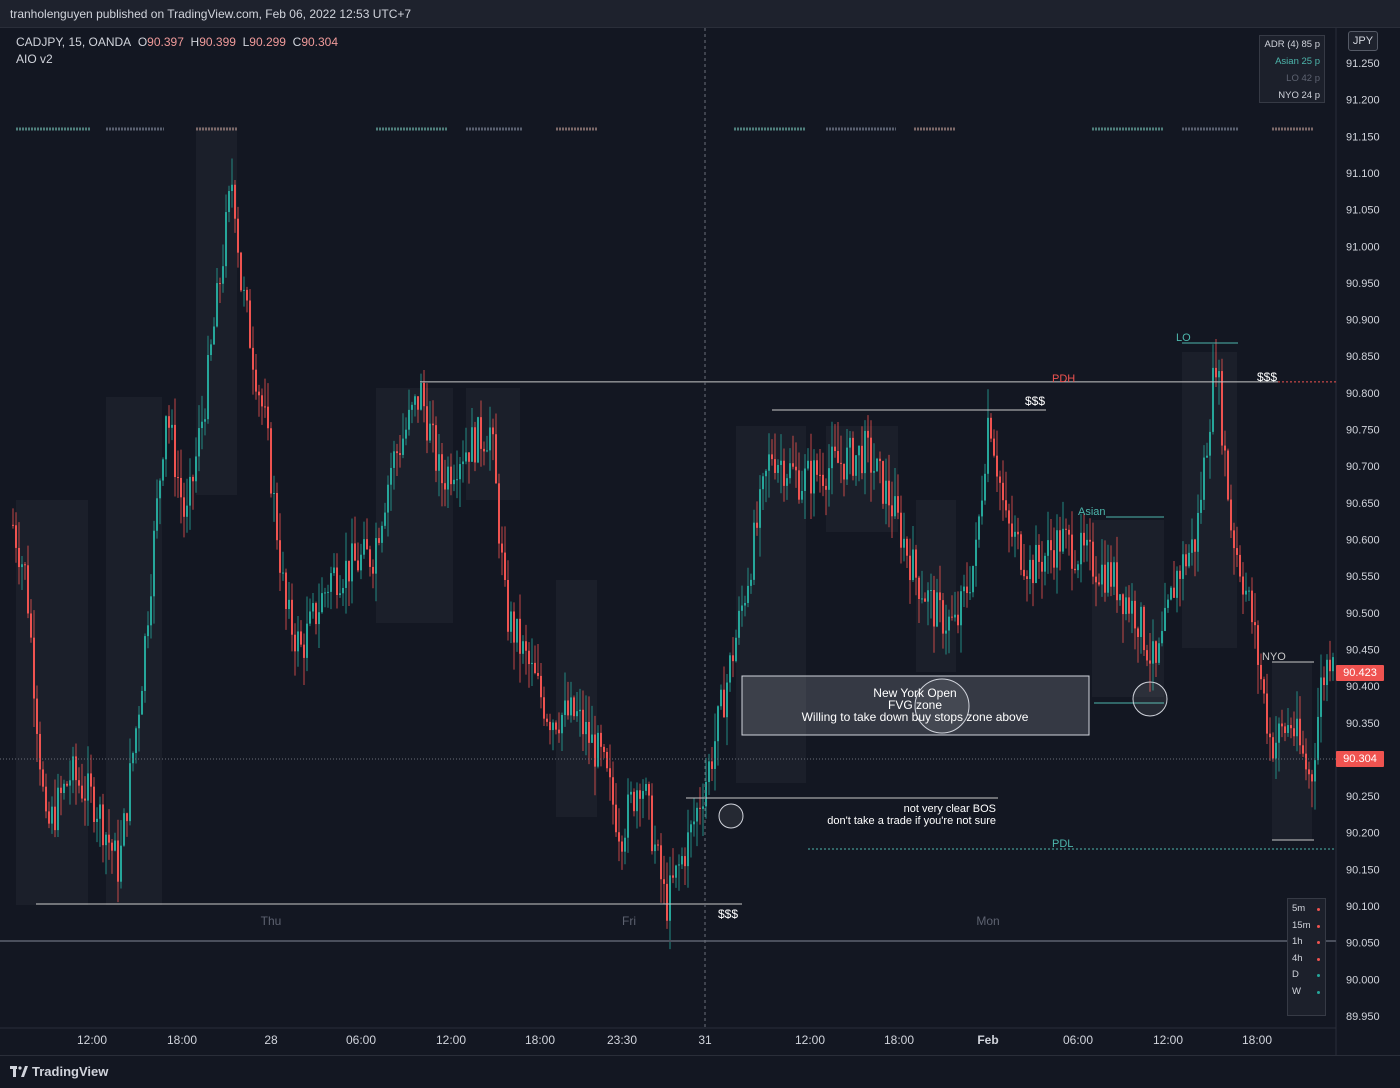 The height and width of the screenshot is (1088, 1400). I want to click on price-axis-label: 90.200, so click(1363, 834).